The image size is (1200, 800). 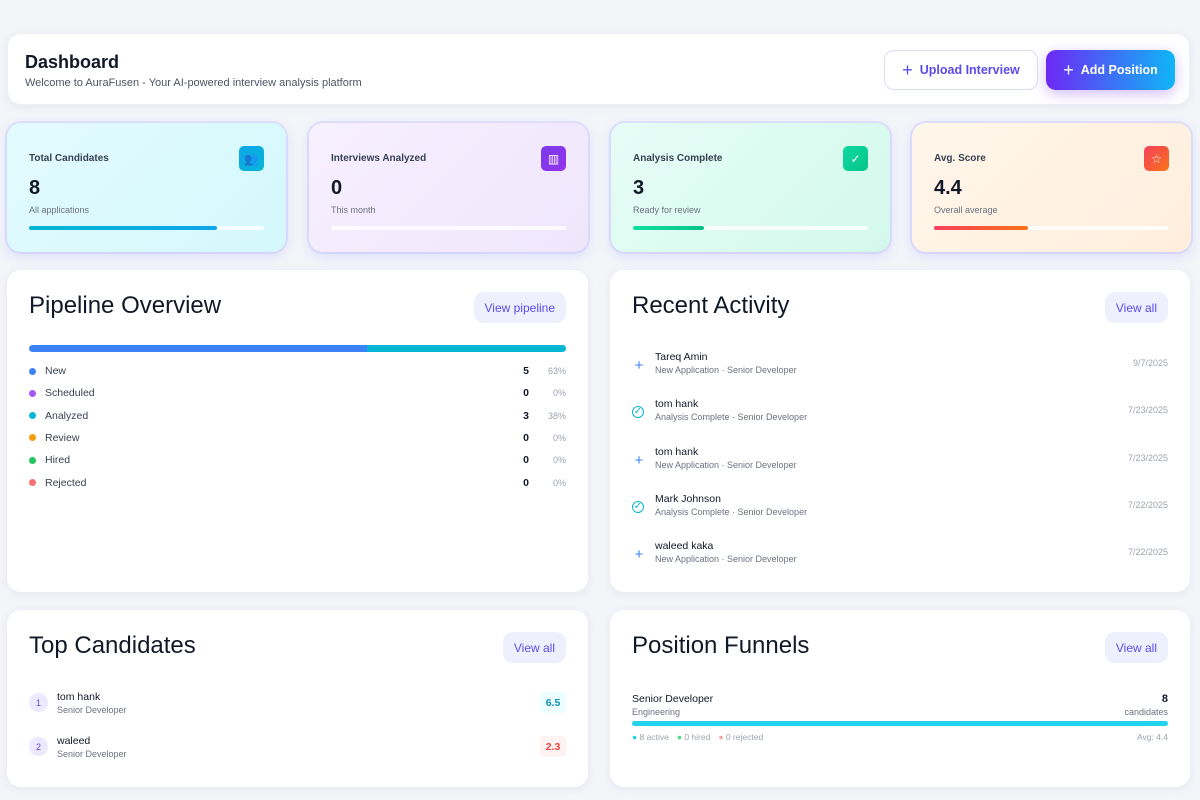 What do you see at coordinates (58, 460) in the screenshot?
I see `stage-name: Hired` at bounding box center [58, 460].